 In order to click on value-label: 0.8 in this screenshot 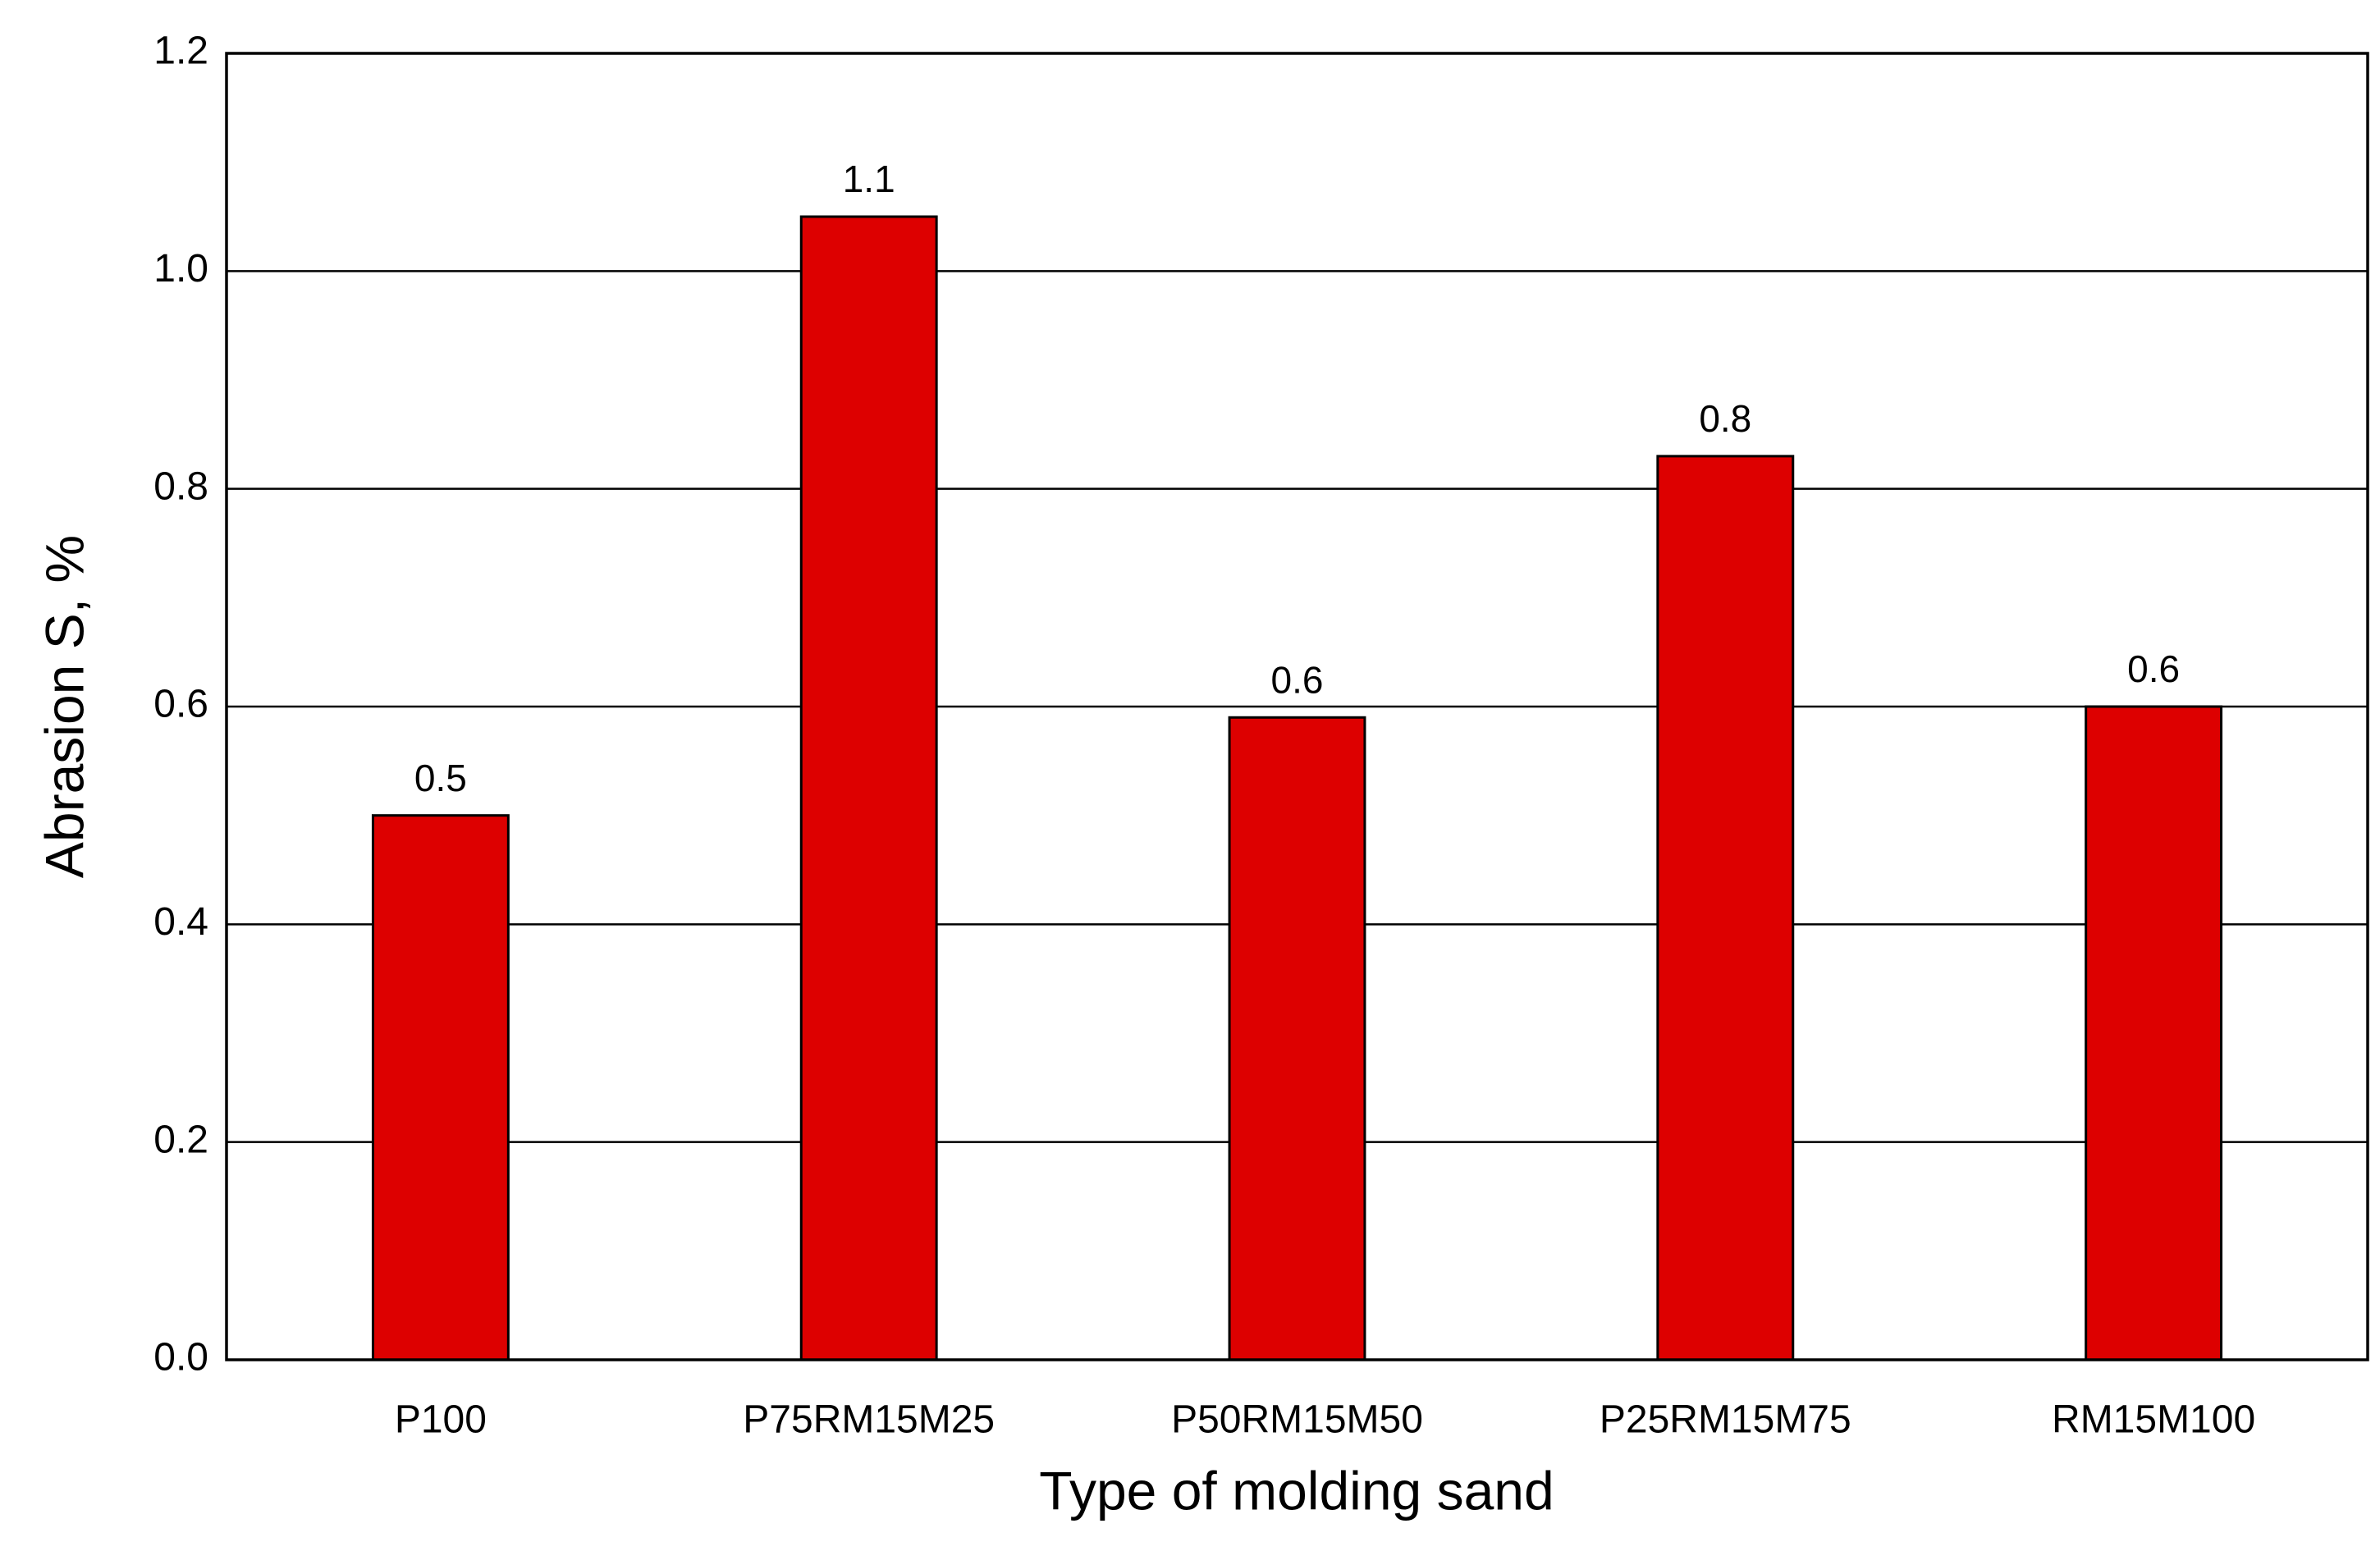, I will do `click(1725, 419)`.